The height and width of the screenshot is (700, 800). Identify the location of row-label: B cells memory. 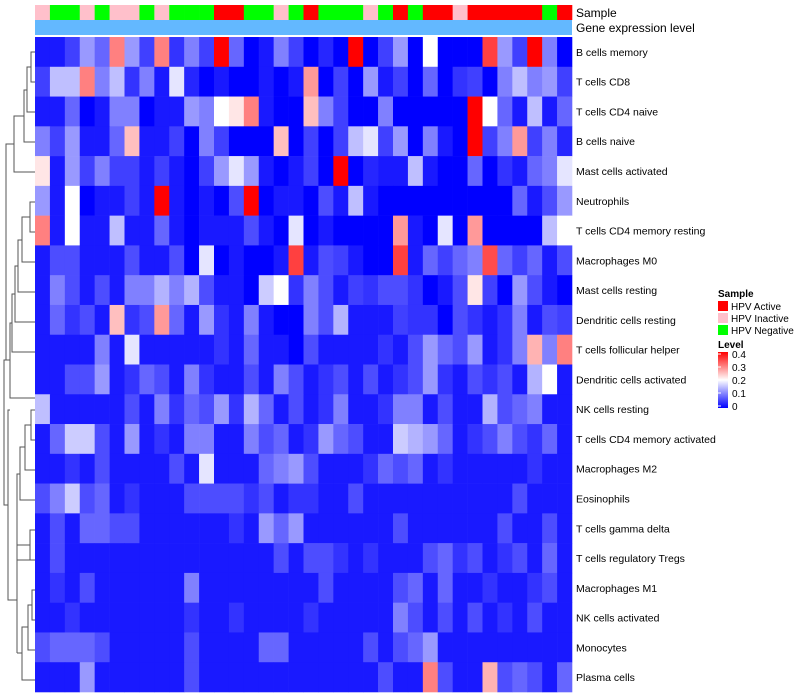
(612, 53).